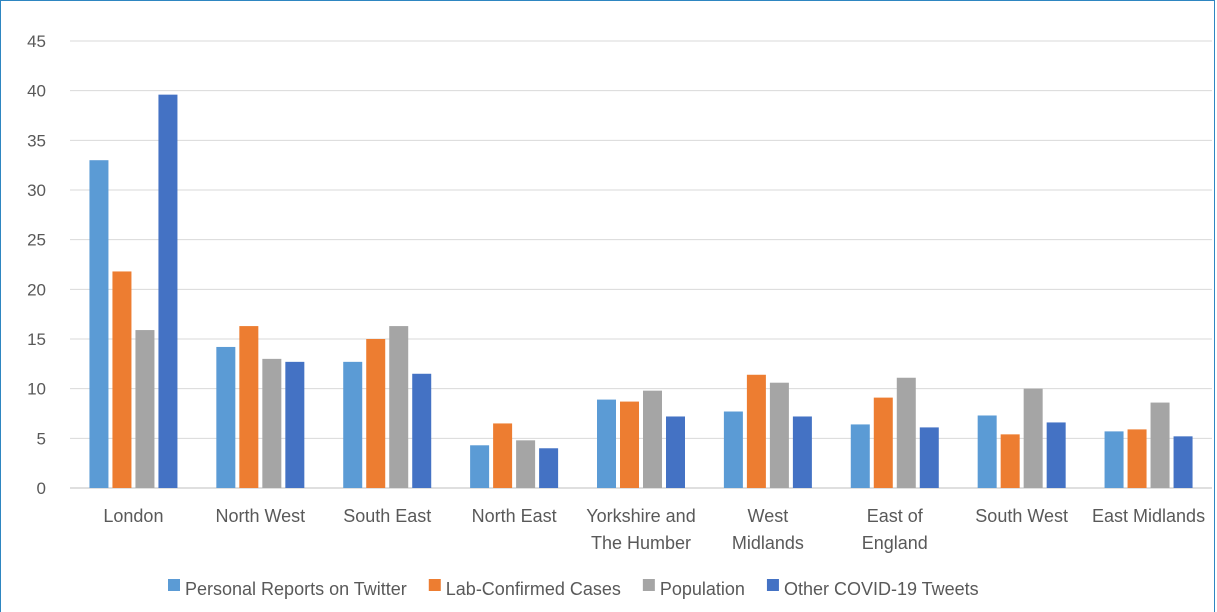  What do you see at coordinates (36, 91) in the screenshot?
I see `y-tick-label: 40` at bounding box center [36, 91].